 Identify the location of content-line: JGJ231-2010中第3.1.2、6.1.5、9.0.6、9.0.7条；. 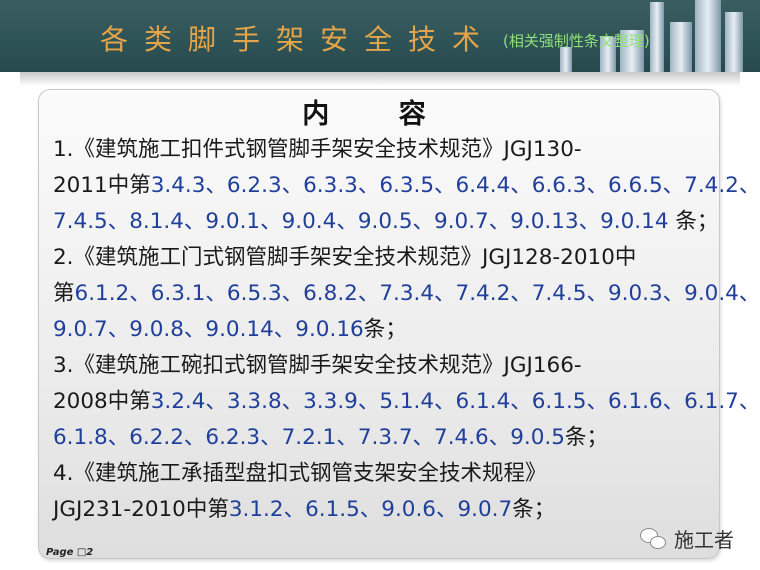
(385, 510).